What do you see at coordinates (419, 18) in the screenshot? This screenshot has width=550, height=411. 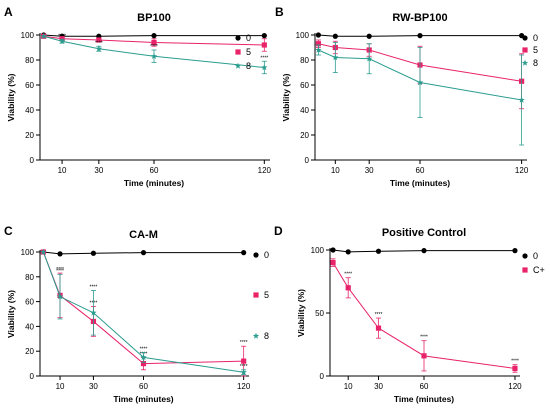 I see `chart-title: RW-BP100` at bounding box center [419, 18].